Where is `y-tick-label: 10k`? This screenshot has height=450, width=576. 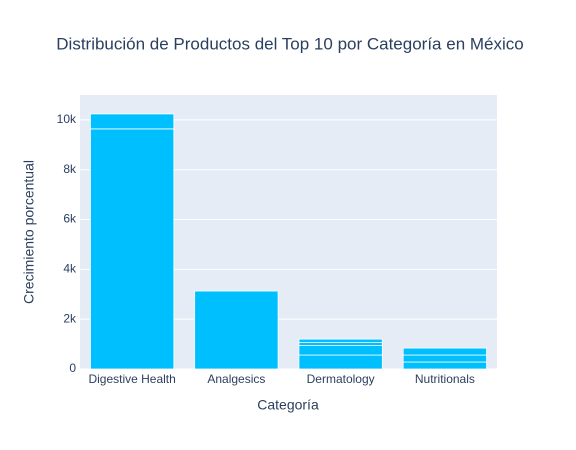 y-tick-label: 10k is located at coordinates (67, 119).